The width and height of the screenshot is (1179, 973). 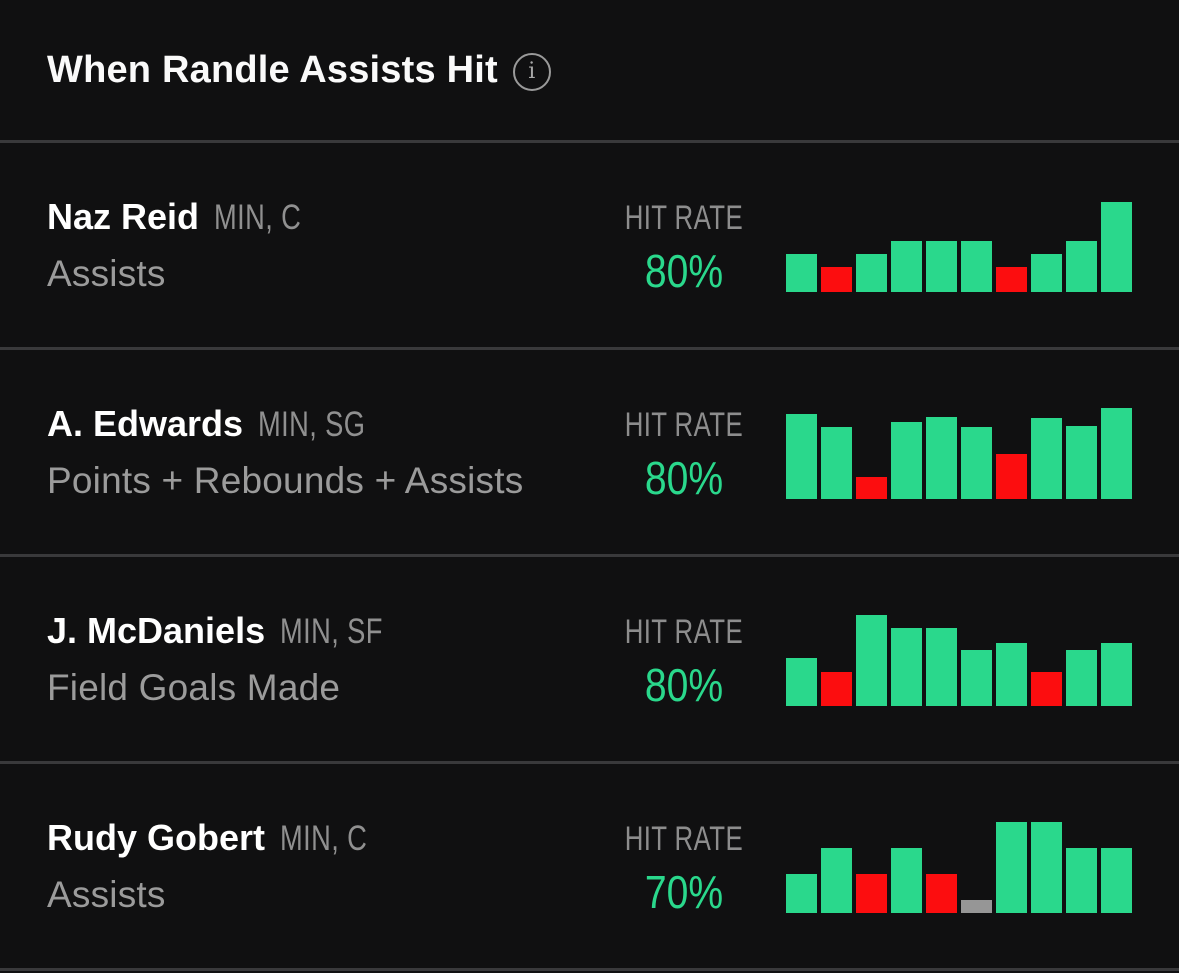 I want to click on player-name-line: Naz Reid MIN, C, so click(x=186, y=217).